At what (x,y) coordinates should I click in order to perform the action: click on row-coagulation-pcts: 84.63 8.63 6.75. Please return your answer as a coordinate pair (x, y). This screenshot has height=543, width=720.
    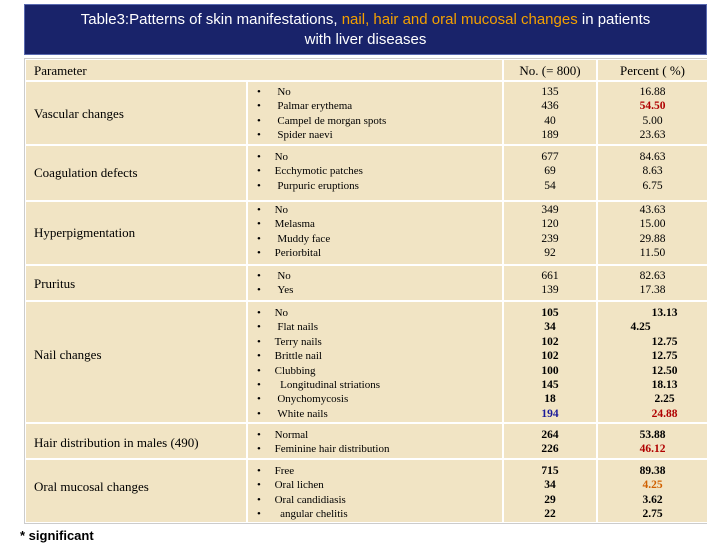
    Looking at the image, I should click on (652, 171).